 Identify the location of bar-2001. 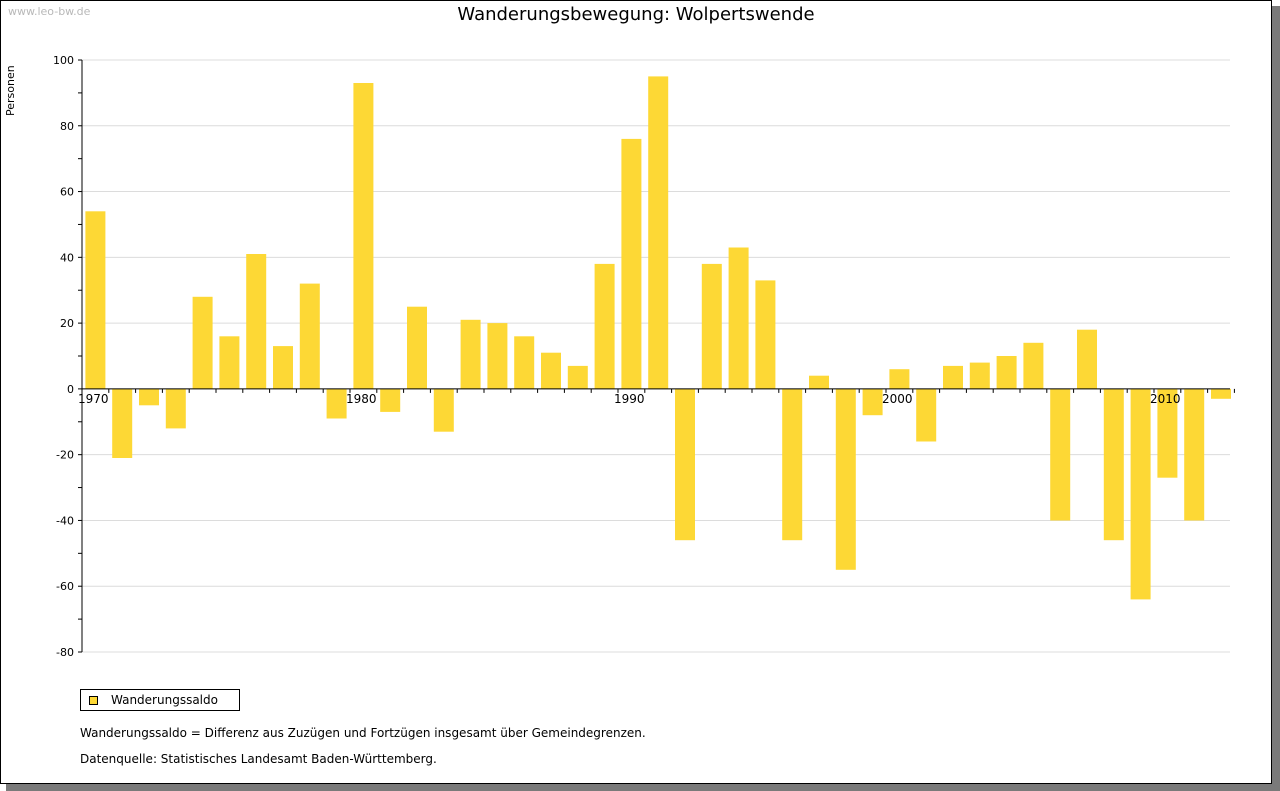
(926, 415).